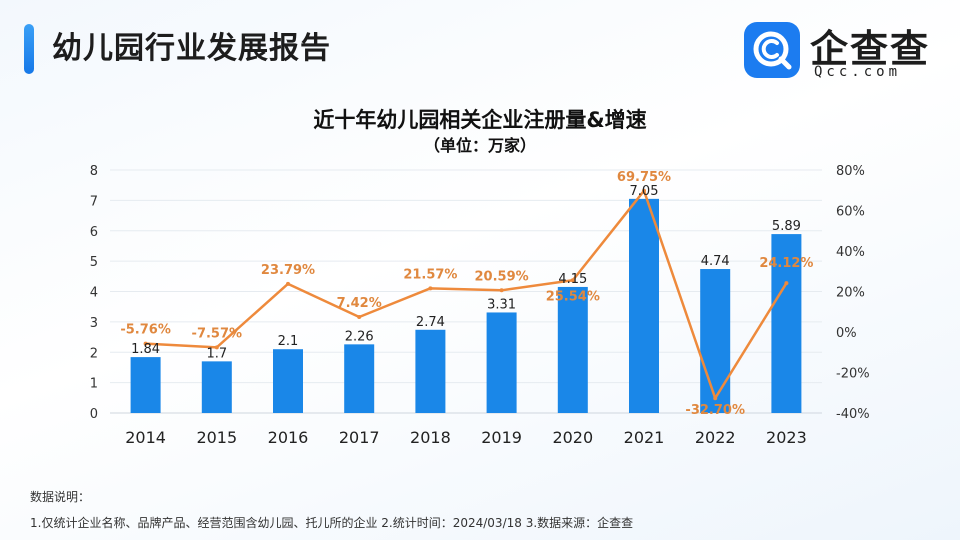 The image size is (960, 540). What do you see at coordinates (715, 398) in the screenshot?
I see `growth-point-2022` at bounding box center [715, 398].